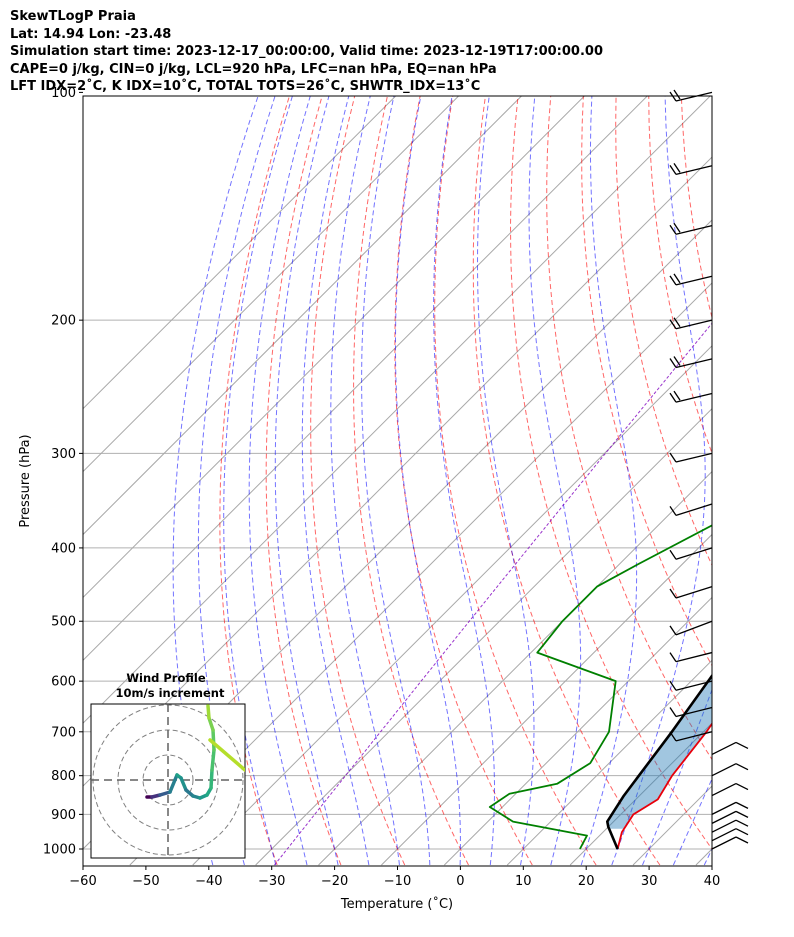 This screenshot has height=937, width=794. Describe the element at coordinates (63, 815) in the screenshot. I see `y-tick-label: 900` at that location.